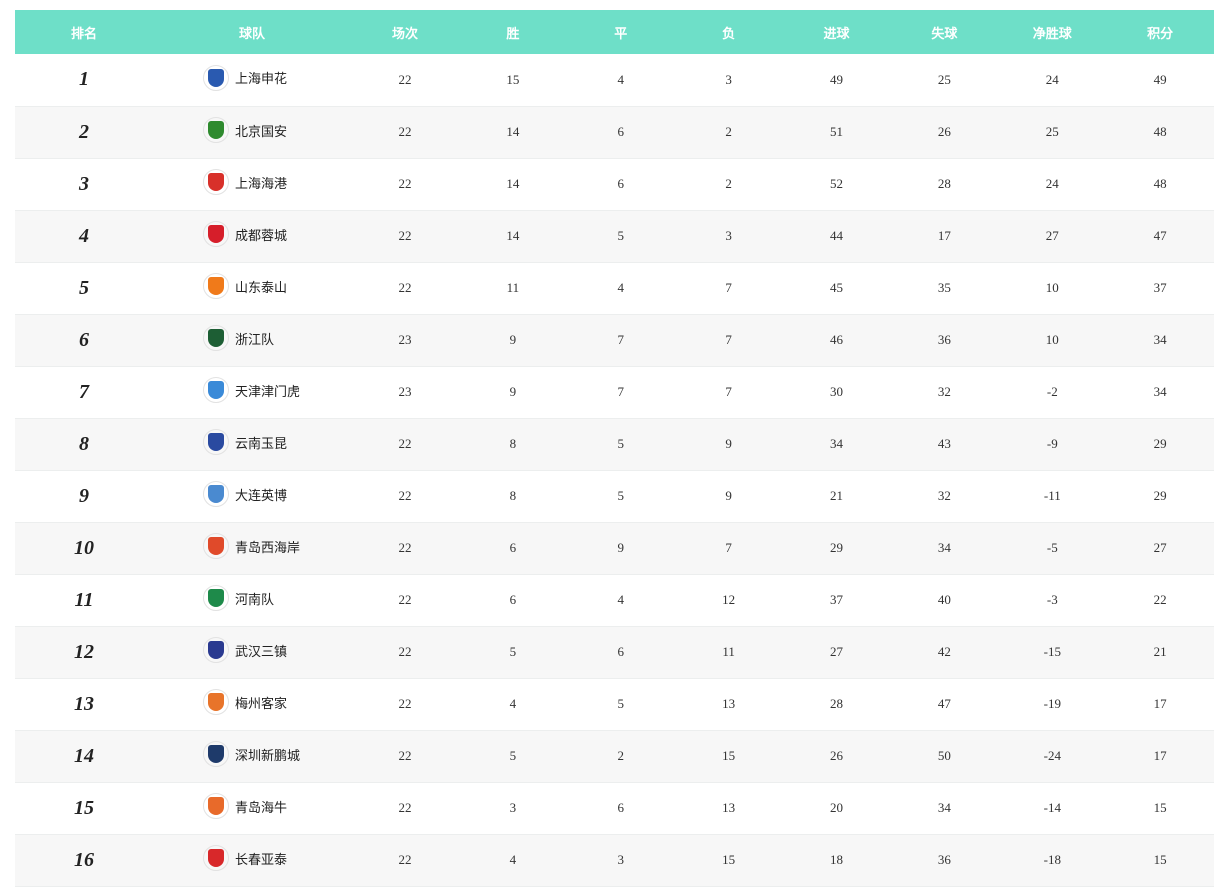 This screenshot has height=896, width=1218. What do you see at coordinates (84, 703) in the screenshot?
I see `rank-cell: 13` at bounding box center [84, 703].